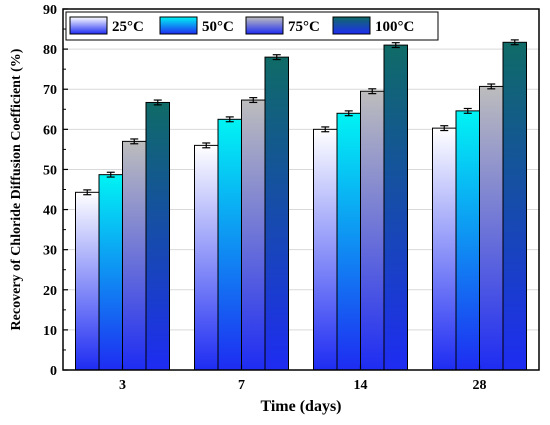 Image resolution: width=550 pixels, height=425 pixels. Describe the element at coordinates (53, 371) in the screenshot. I see `y-tick-label: 0` at that location.